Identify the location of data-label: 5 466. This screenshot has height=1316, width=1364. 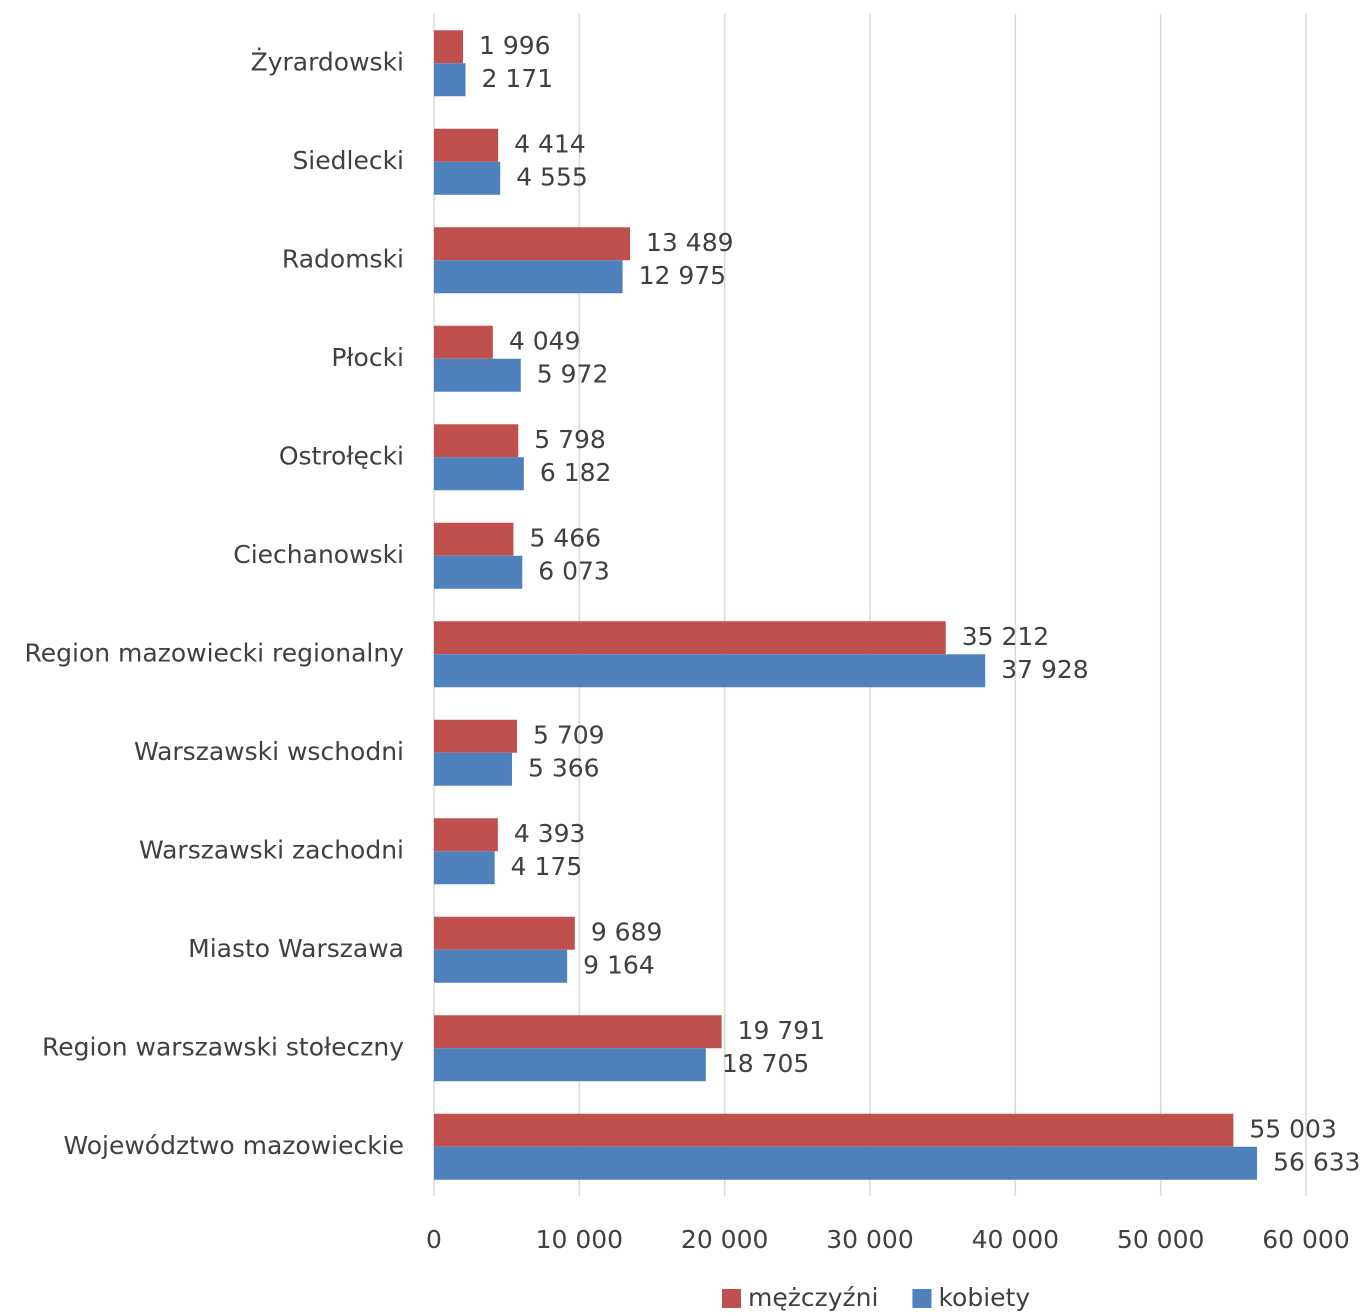
(565, 537).